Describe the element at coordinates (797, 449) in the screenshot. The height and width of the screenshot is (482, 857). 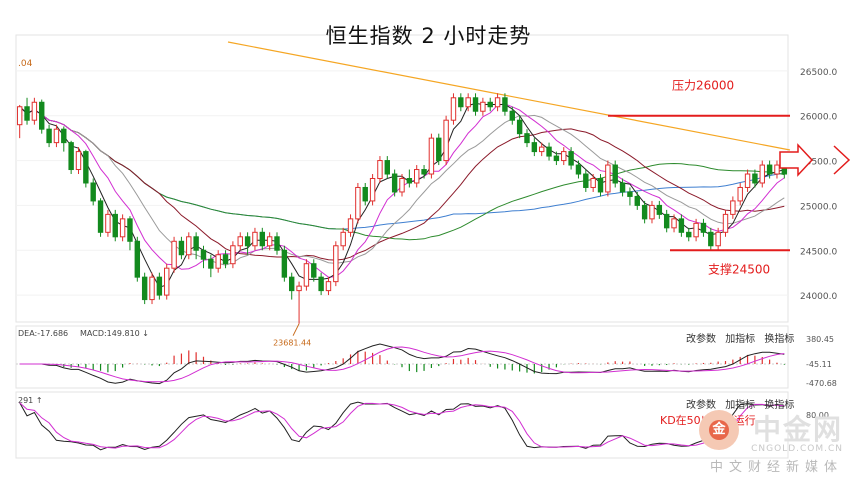
I see `watermark-url: CNGOLD.COM.CN` at that location.